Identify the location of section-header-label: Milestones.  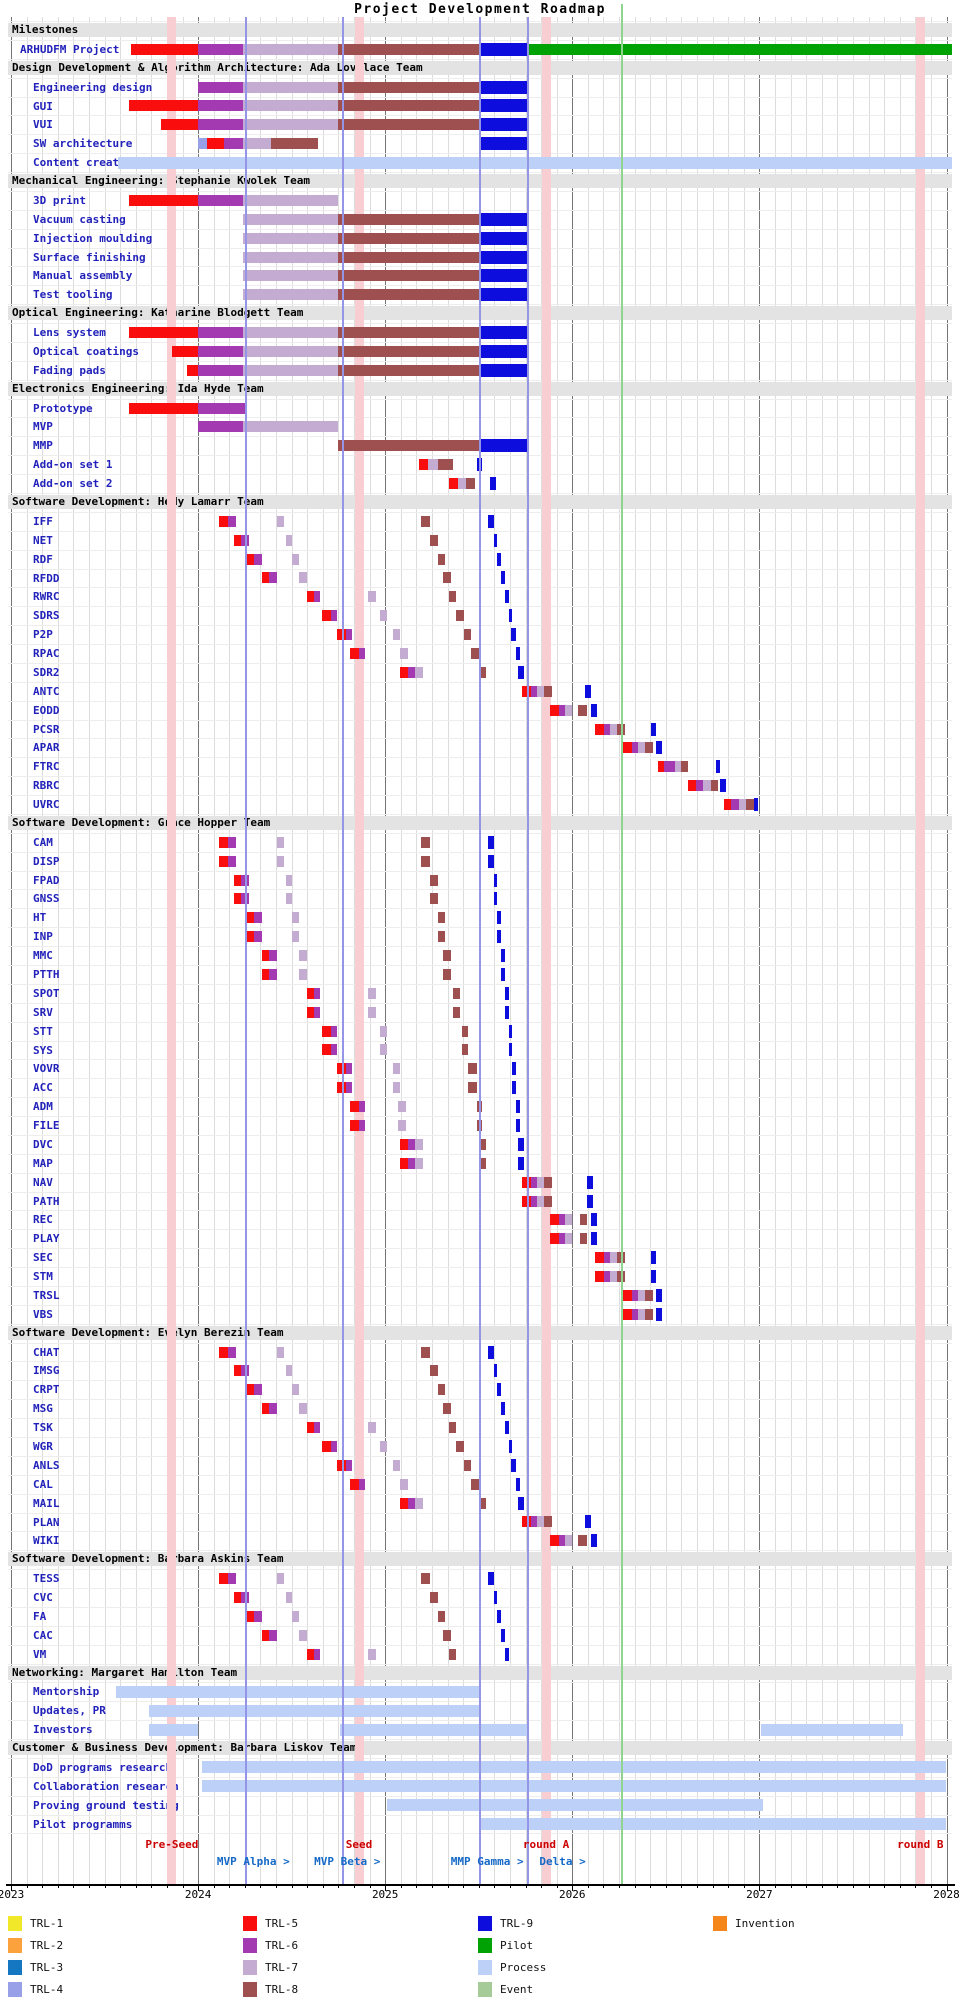
(45, 29).